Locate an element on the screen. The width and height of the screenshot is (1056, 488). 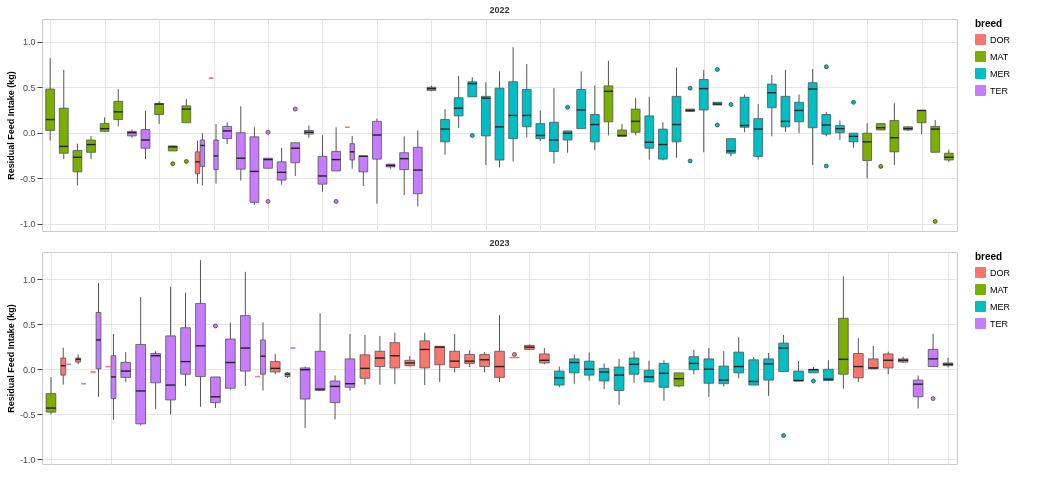
chart-title: 2022 is located at coordinates (499, 10).